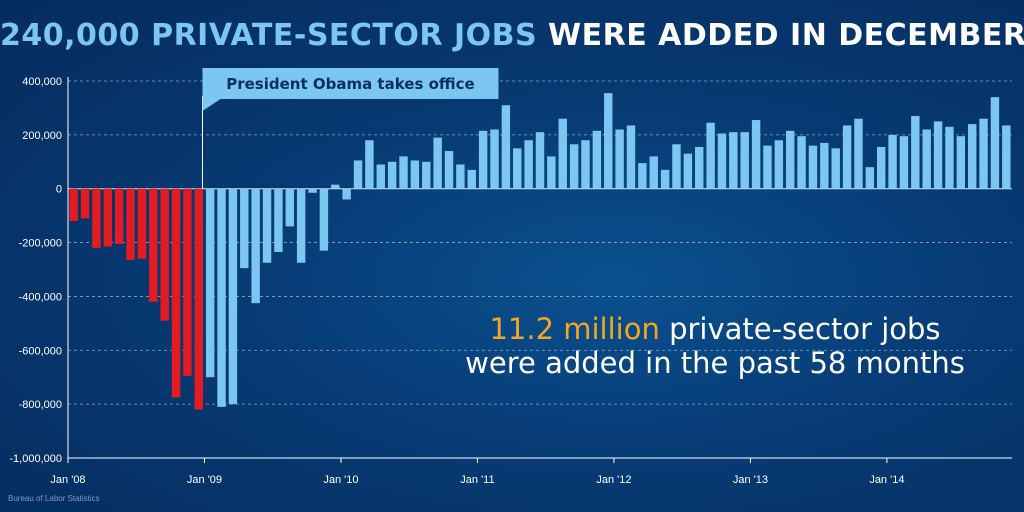 The width and height of the screenshot is (1024, 512). I want to click on annotation-text: President Obama takes office, so click(350, 84).